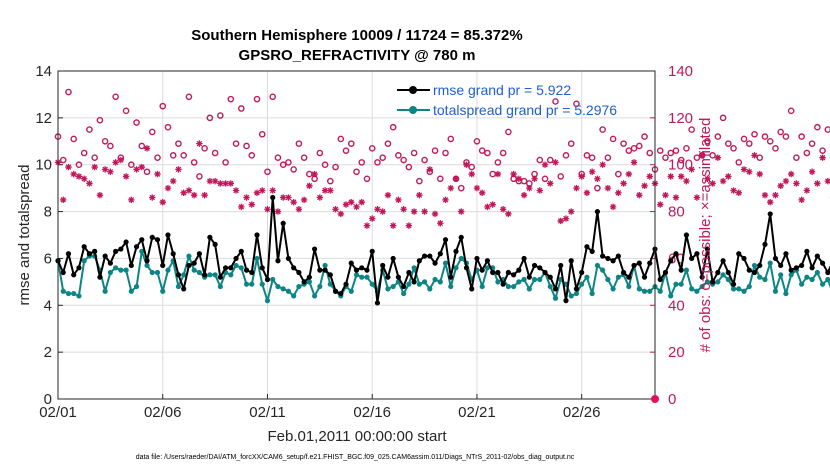 Image resolution: width=830 pixels, height=470 pixels. Describe the element at coordinates (680, 71) in the screenshot. I see `y2-tick-label: 140` at that location.